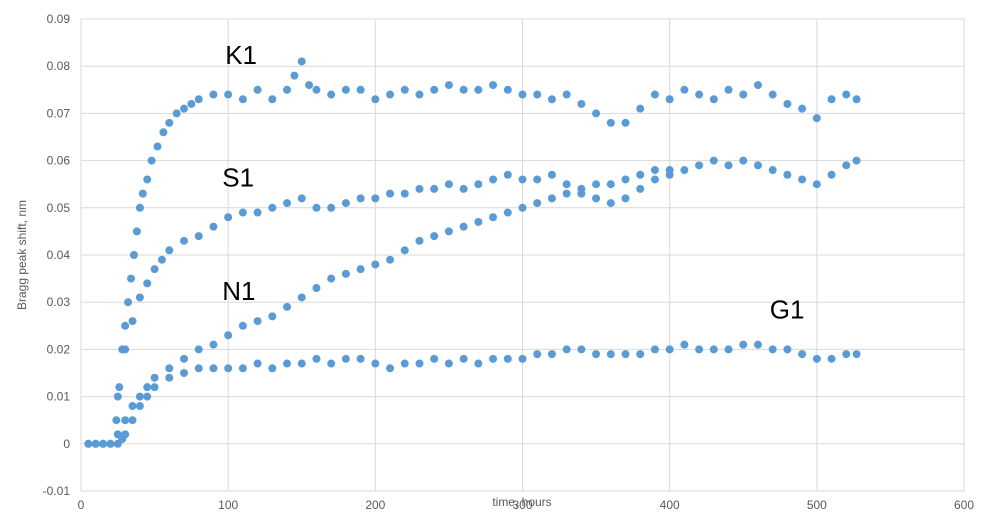 The height and width of the screenshot is (513, 983). Describe the element at coordinates (59, 397) in the screenshot. I see `y-tick-label: 0.01` at that location.